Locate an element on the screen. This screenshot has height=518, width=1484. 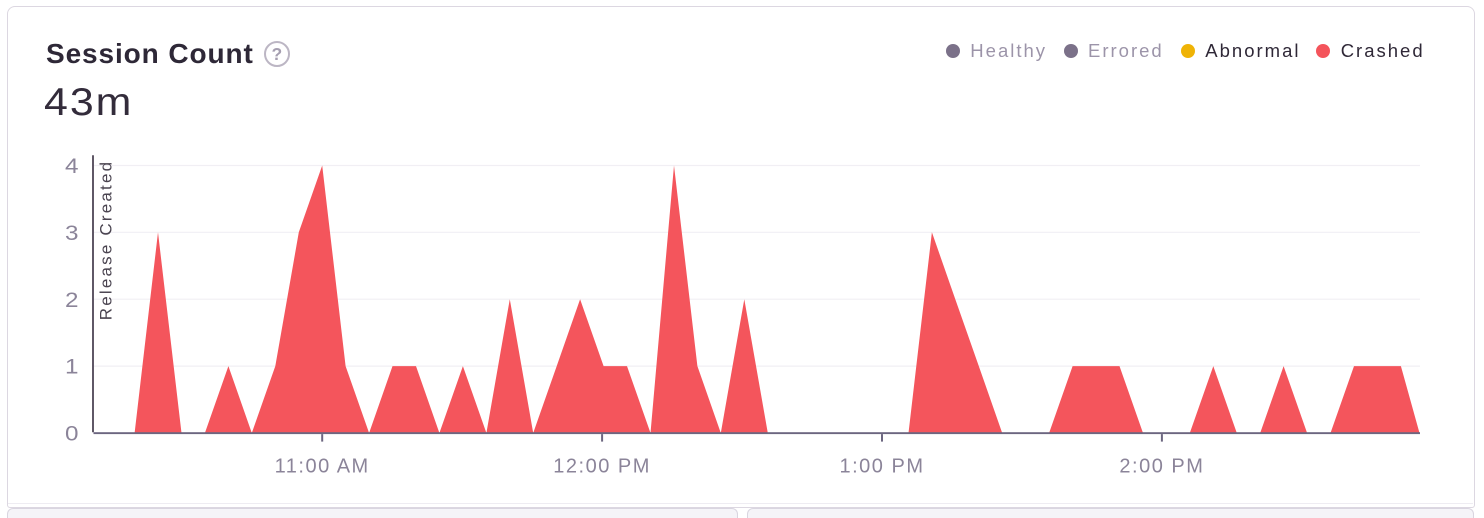
svg-text: Release Created is located at coordinates (106, 240).